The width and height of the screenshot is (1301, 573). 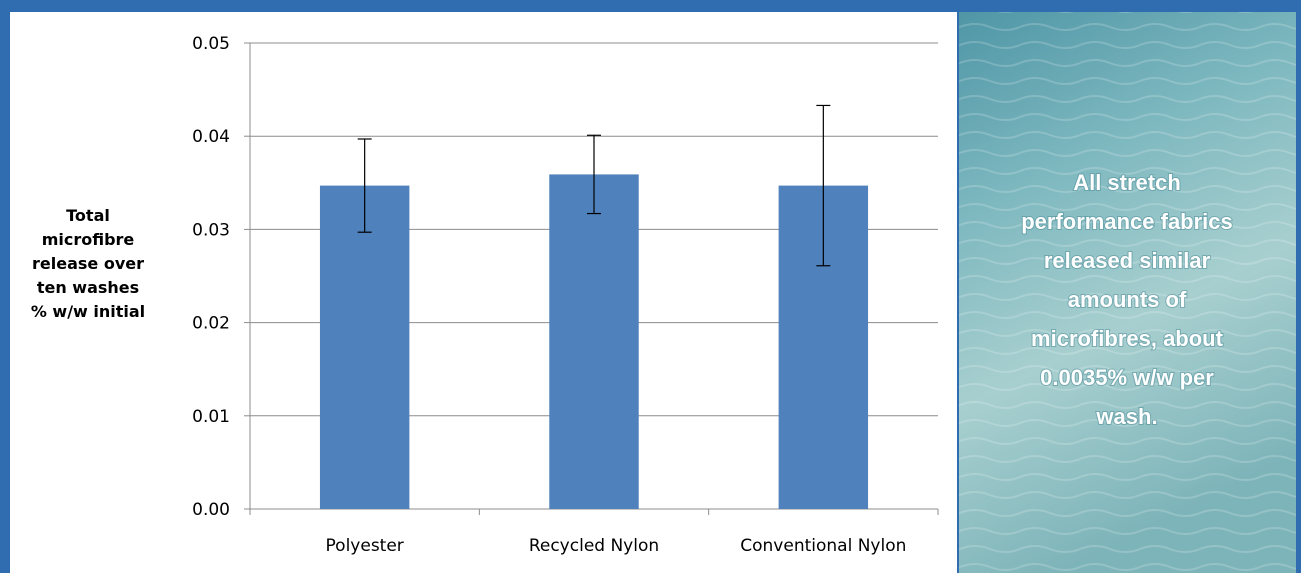 I want to click on y-tick-label: 0.01, so click(x=211, y=417).